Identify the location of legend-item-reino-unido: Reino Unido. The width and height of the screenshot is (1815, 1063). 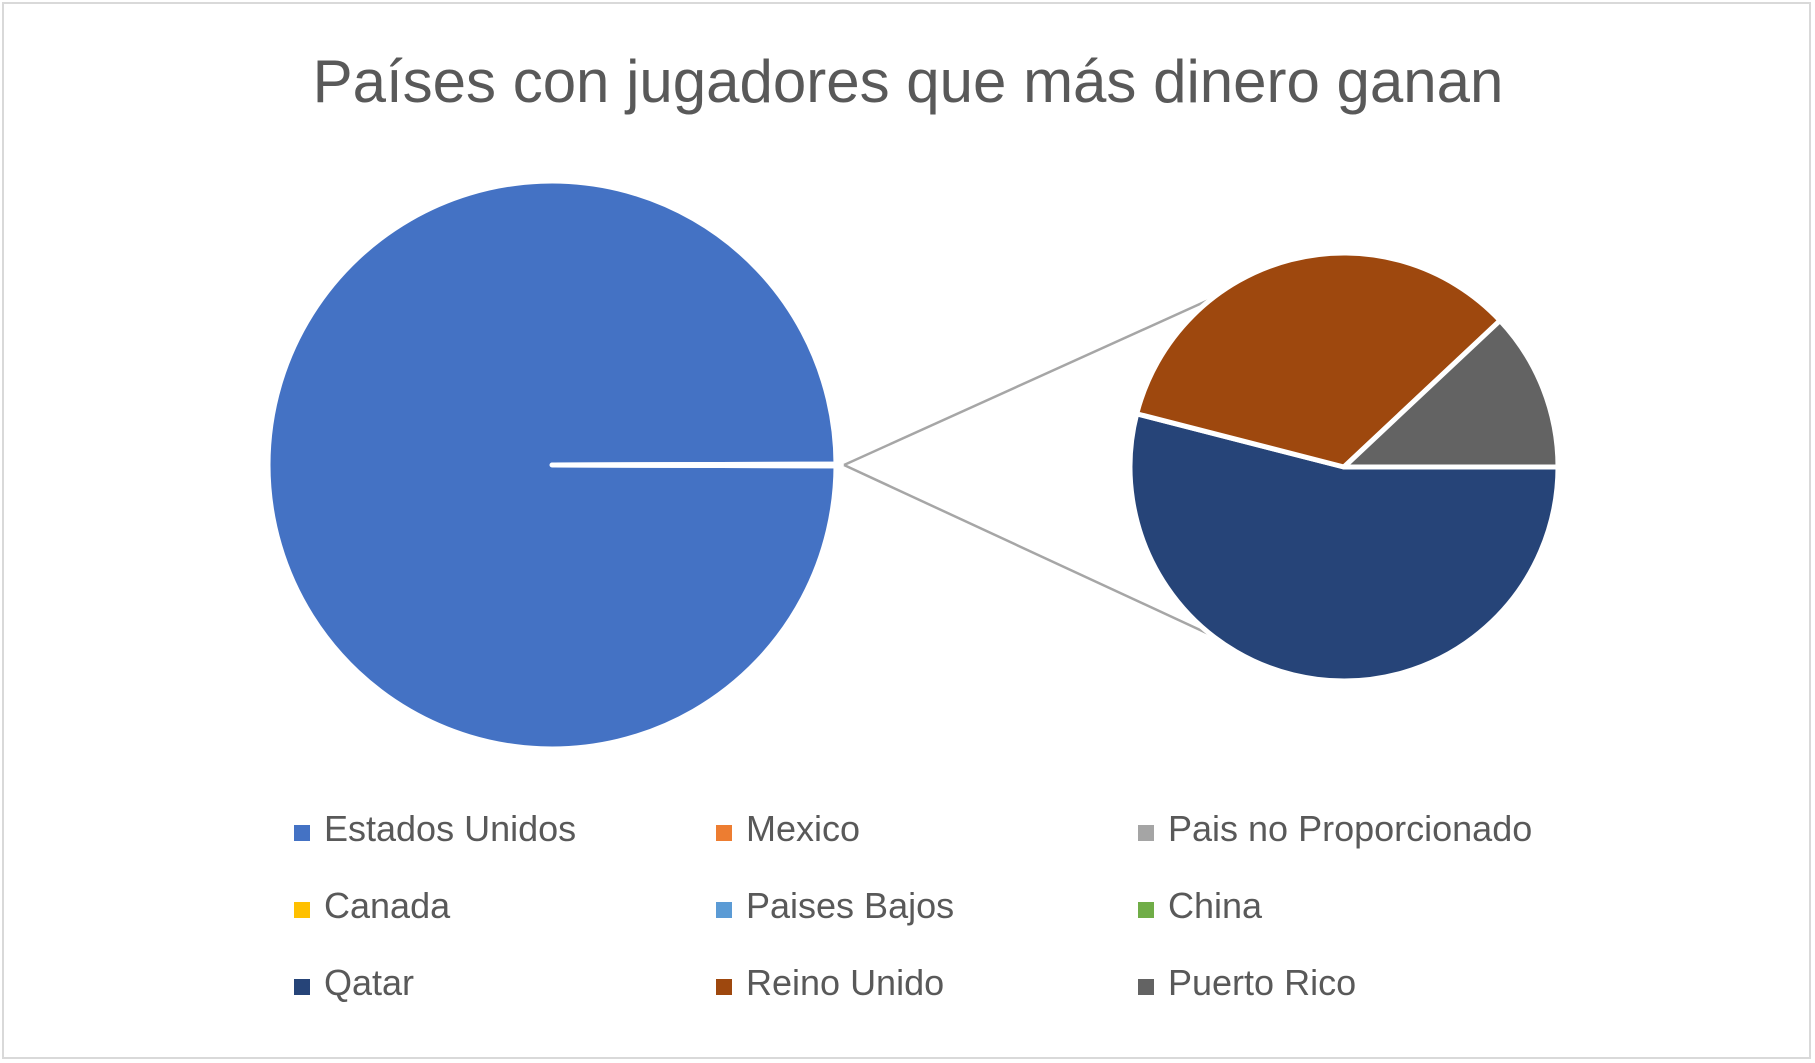
(830, 982).